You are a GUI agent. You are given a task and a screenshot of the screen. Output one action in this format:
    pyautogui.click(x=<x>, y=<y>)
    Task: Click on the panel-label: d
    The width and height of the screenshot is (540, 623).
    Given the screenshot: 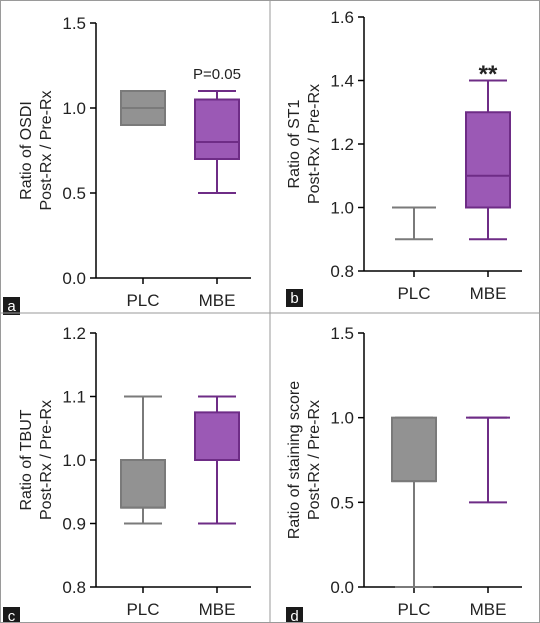 What is the action you would take?
    pyautogui.click(x=294, y=615)
    